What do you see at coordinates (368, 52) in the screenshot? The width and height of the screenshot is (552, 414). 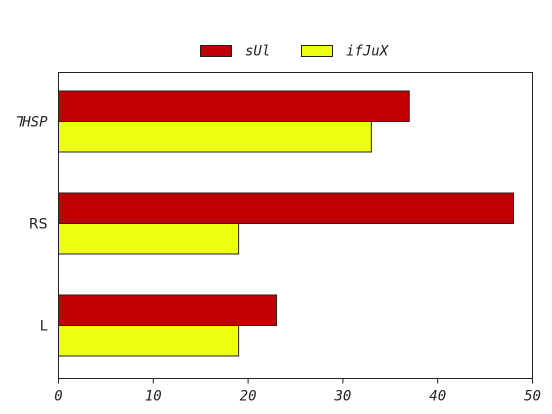 I see `legend-label-2: ifJuX` at bounding box center [368, 52].